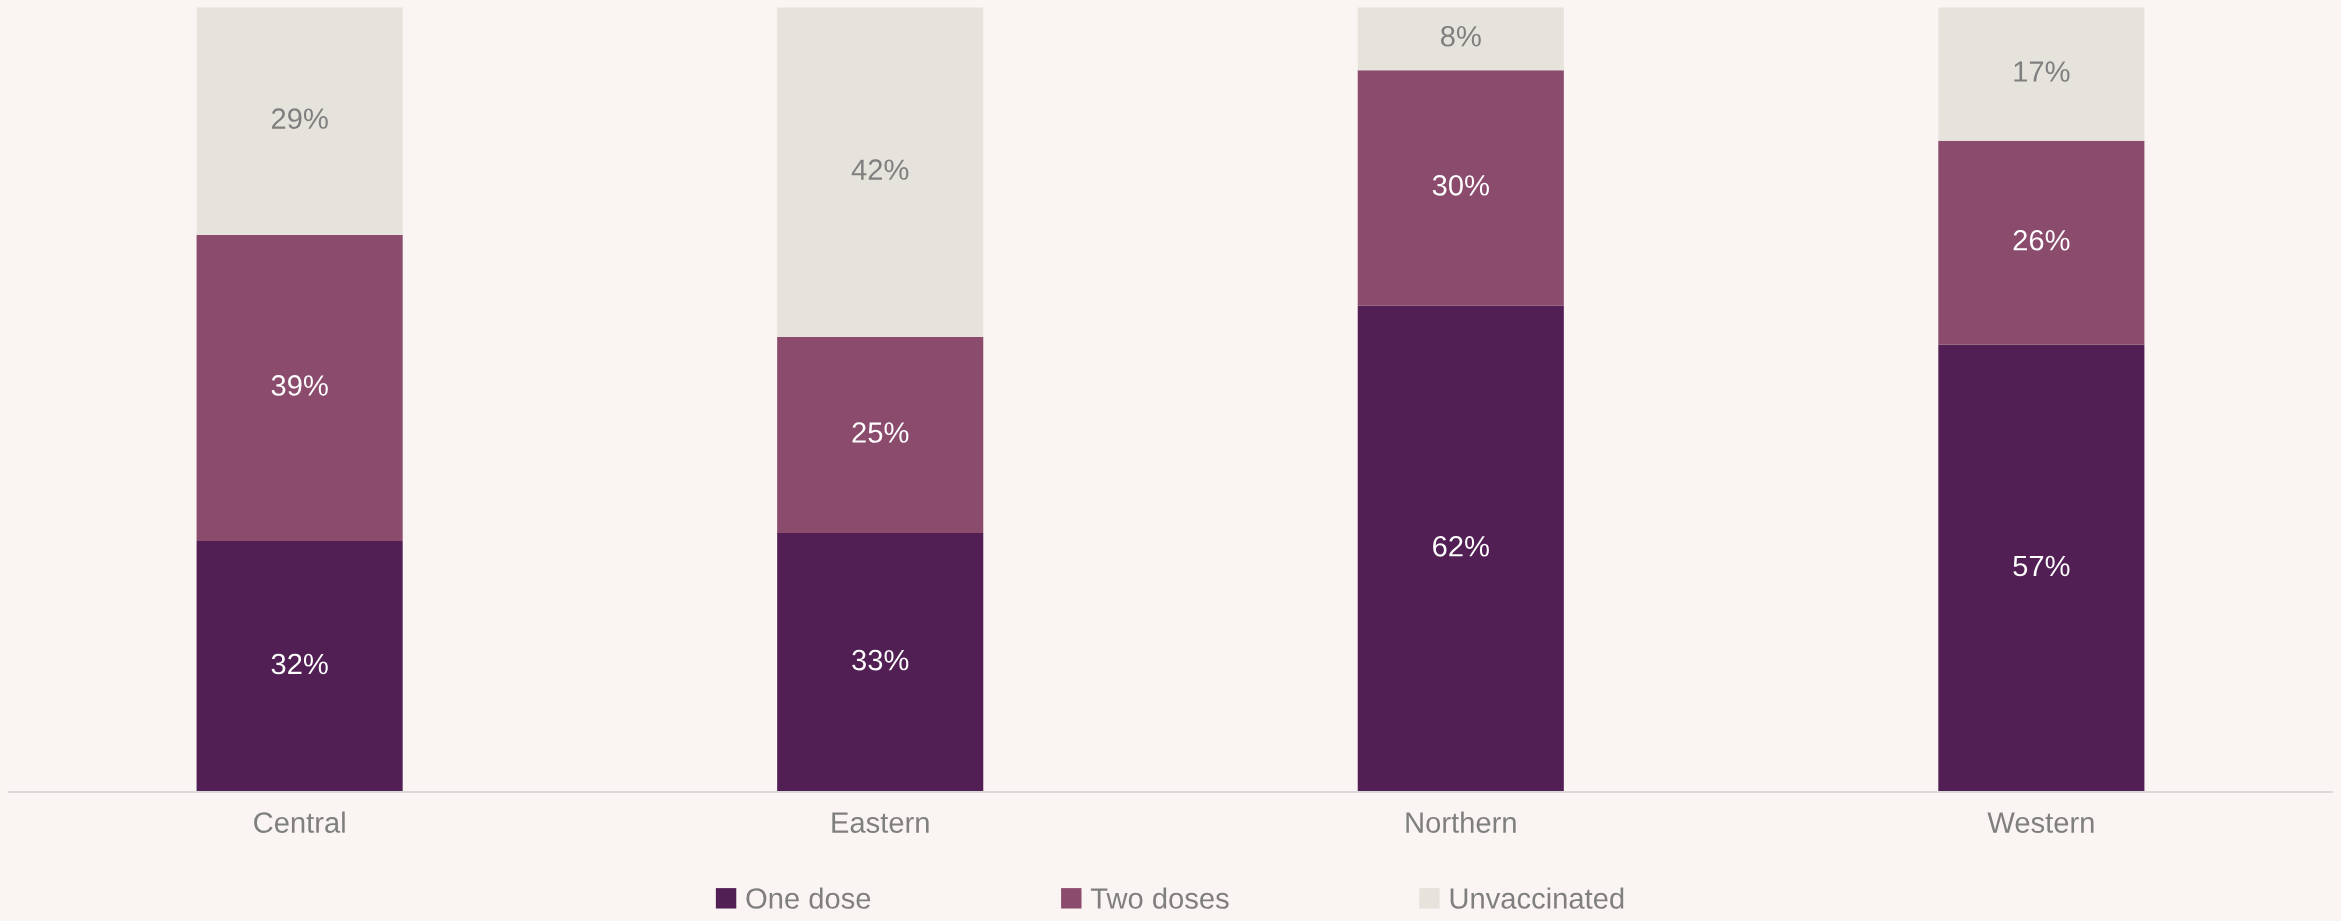 The width and height of the screenshot is (2341, 921). What do you see at coordinates (880, 432) in the screenshot?
I see `data-label: 25%` at bounding box center [880, 432].